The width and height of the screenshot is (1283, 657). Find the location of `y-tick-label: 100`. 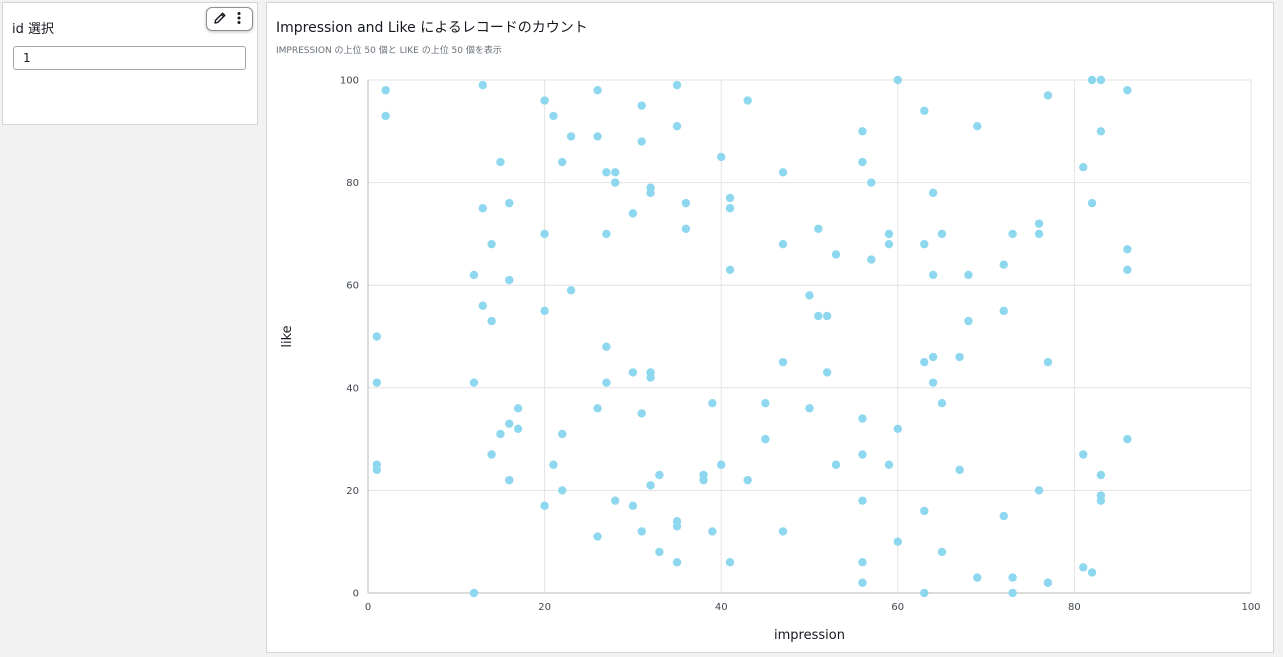

y-tick-label: 100 is located at coordinates (349, 81).